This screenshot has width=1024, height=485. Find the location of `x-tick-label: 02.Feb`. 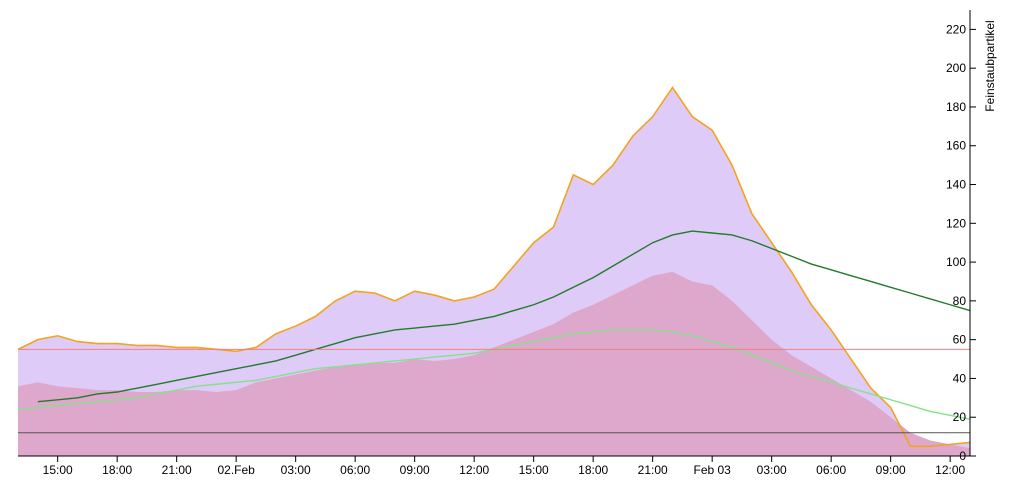

x-tick-label: 02.Feb is located at coordinates (236, 470).